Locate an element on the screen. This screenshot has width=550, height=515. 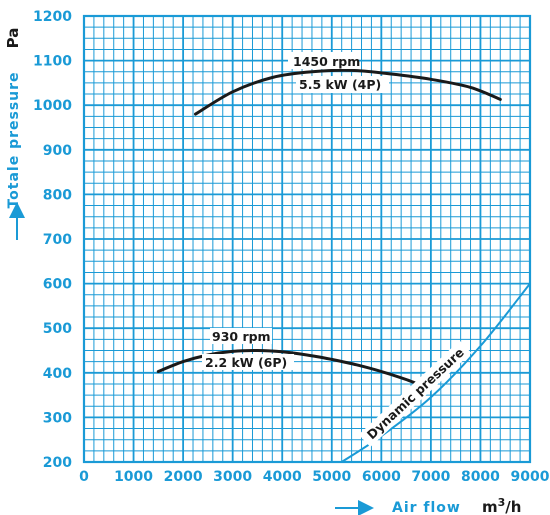
y-tick-label: 600 is located at coordinates (57, 285).